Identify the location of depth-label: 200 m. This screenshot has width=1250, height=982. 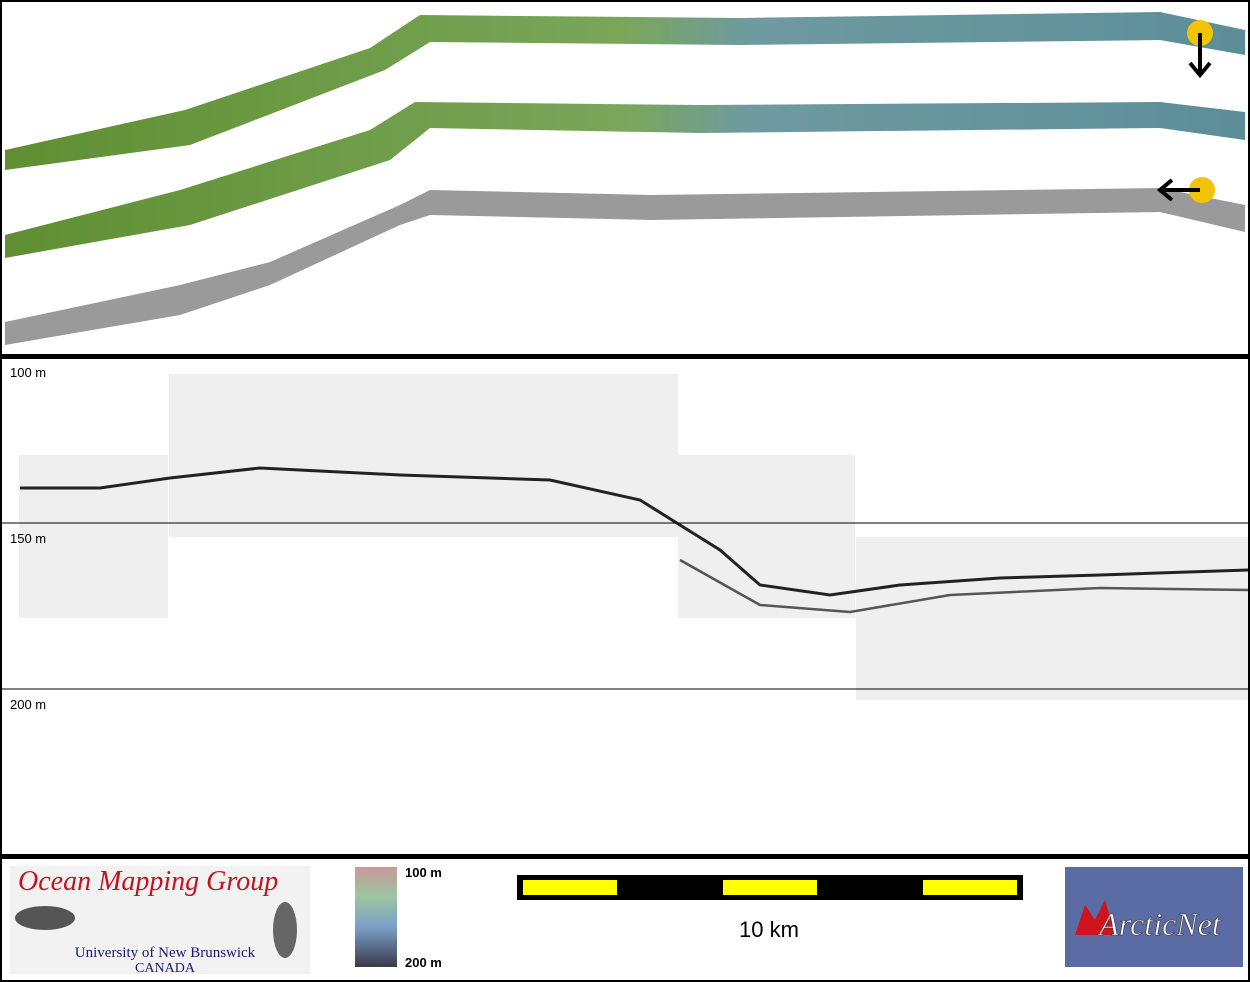
(28, 704).